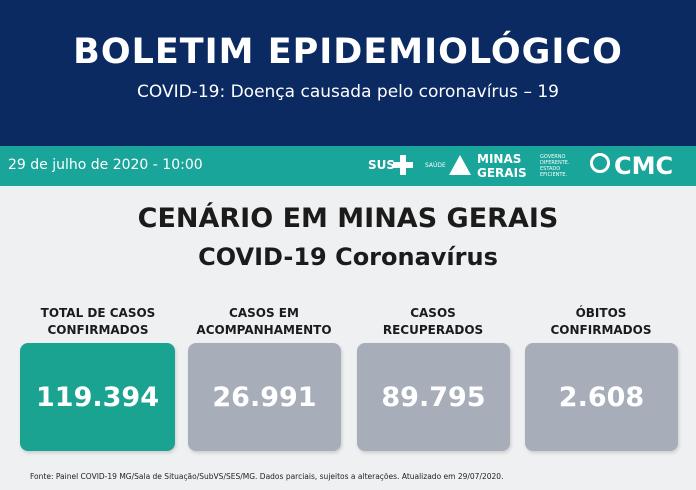 The image size is (696, 490). What do you see at coordinates (348, 52) in the screenshot?
I see `title: BOLETIM EPIDEMIOLÓGICO` at bounding box center [348, 52].